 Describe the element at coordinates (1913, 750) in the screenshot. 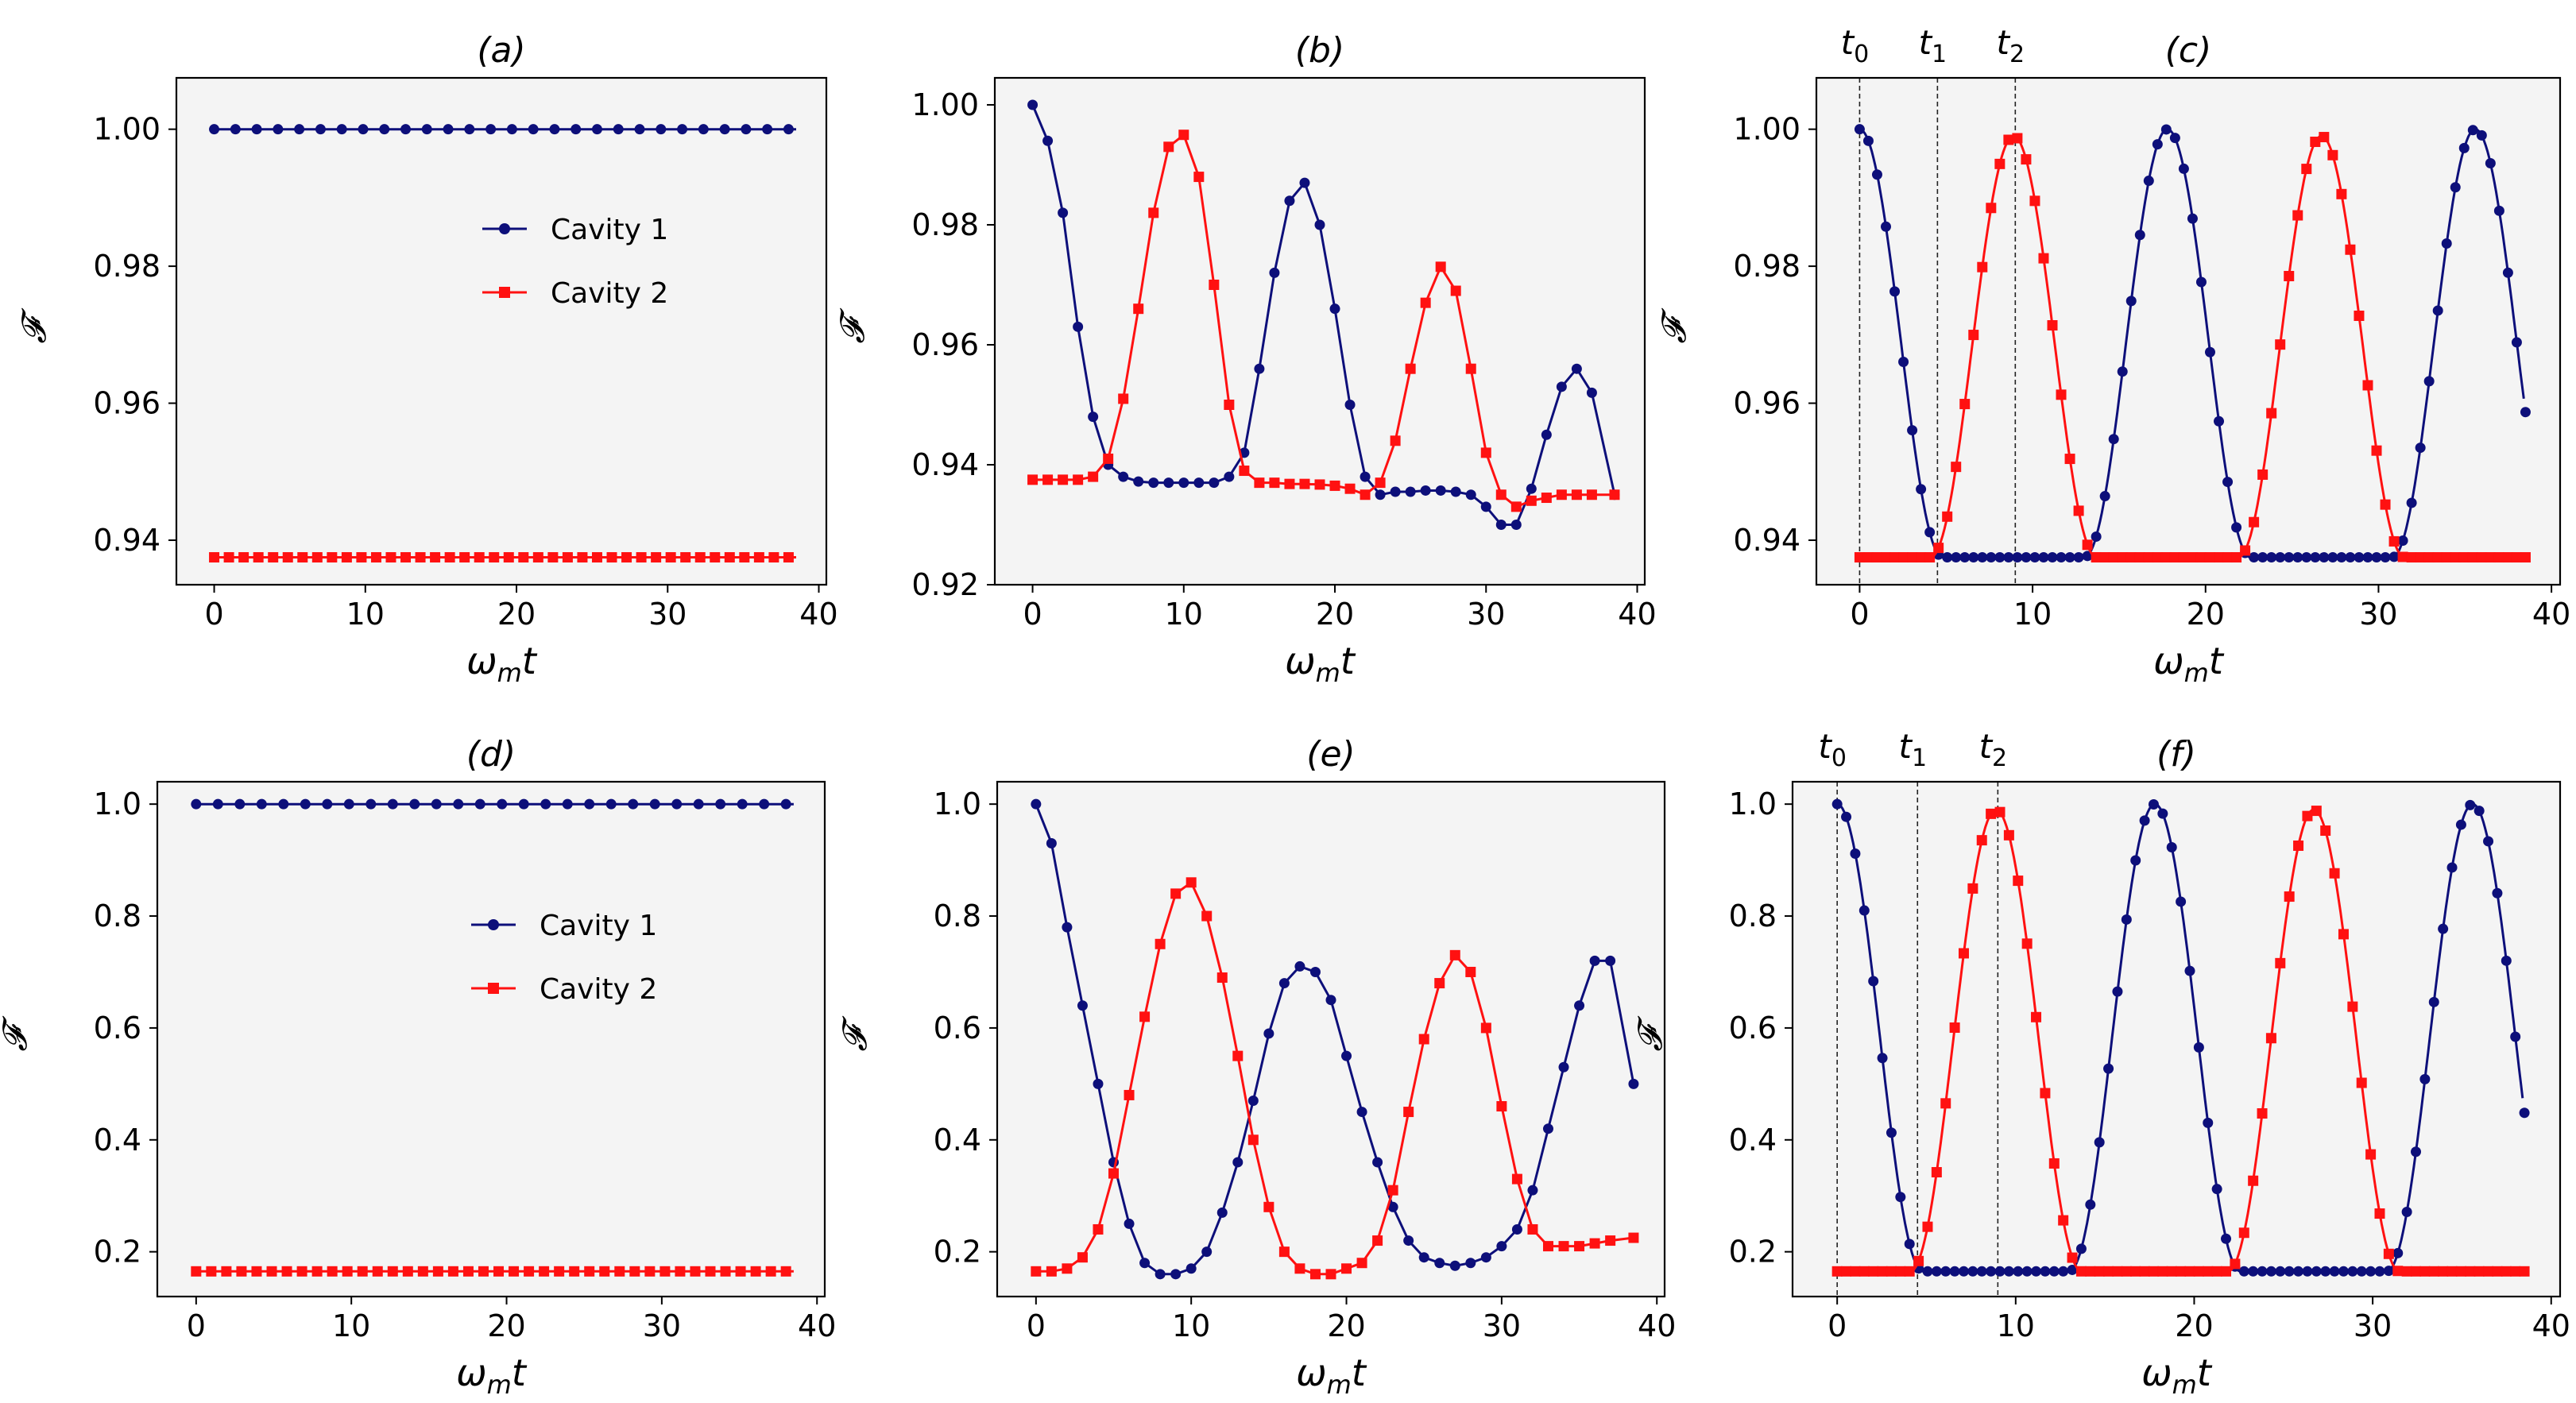

I see `vline-label-t1: t1` at that location.